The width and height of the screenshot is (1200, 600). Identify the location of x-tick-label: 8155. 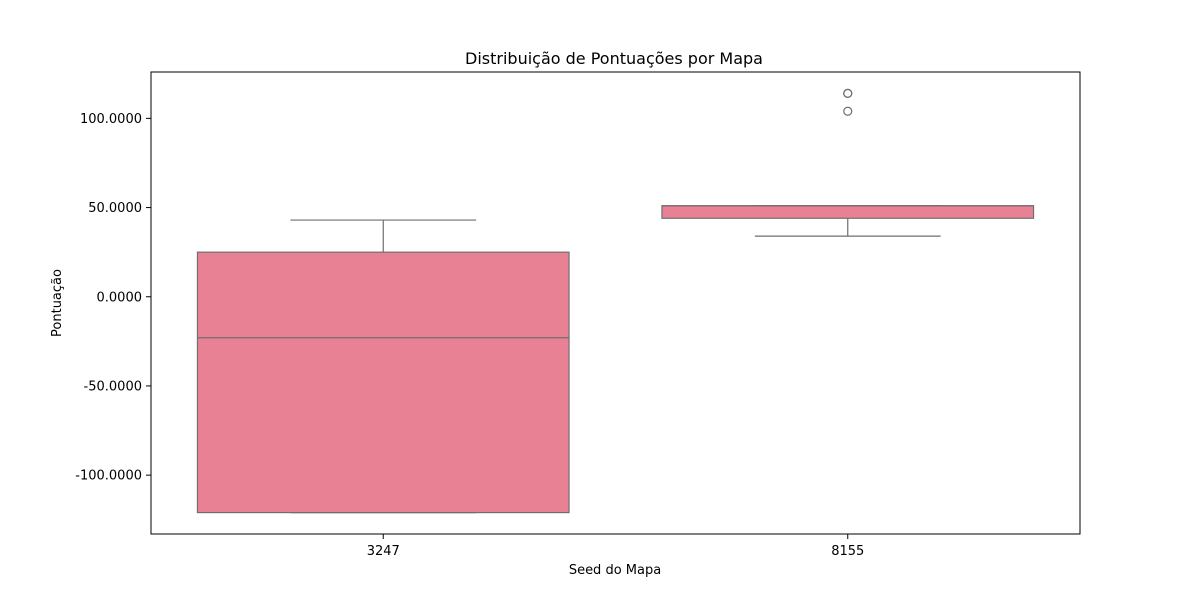
(847, 551).